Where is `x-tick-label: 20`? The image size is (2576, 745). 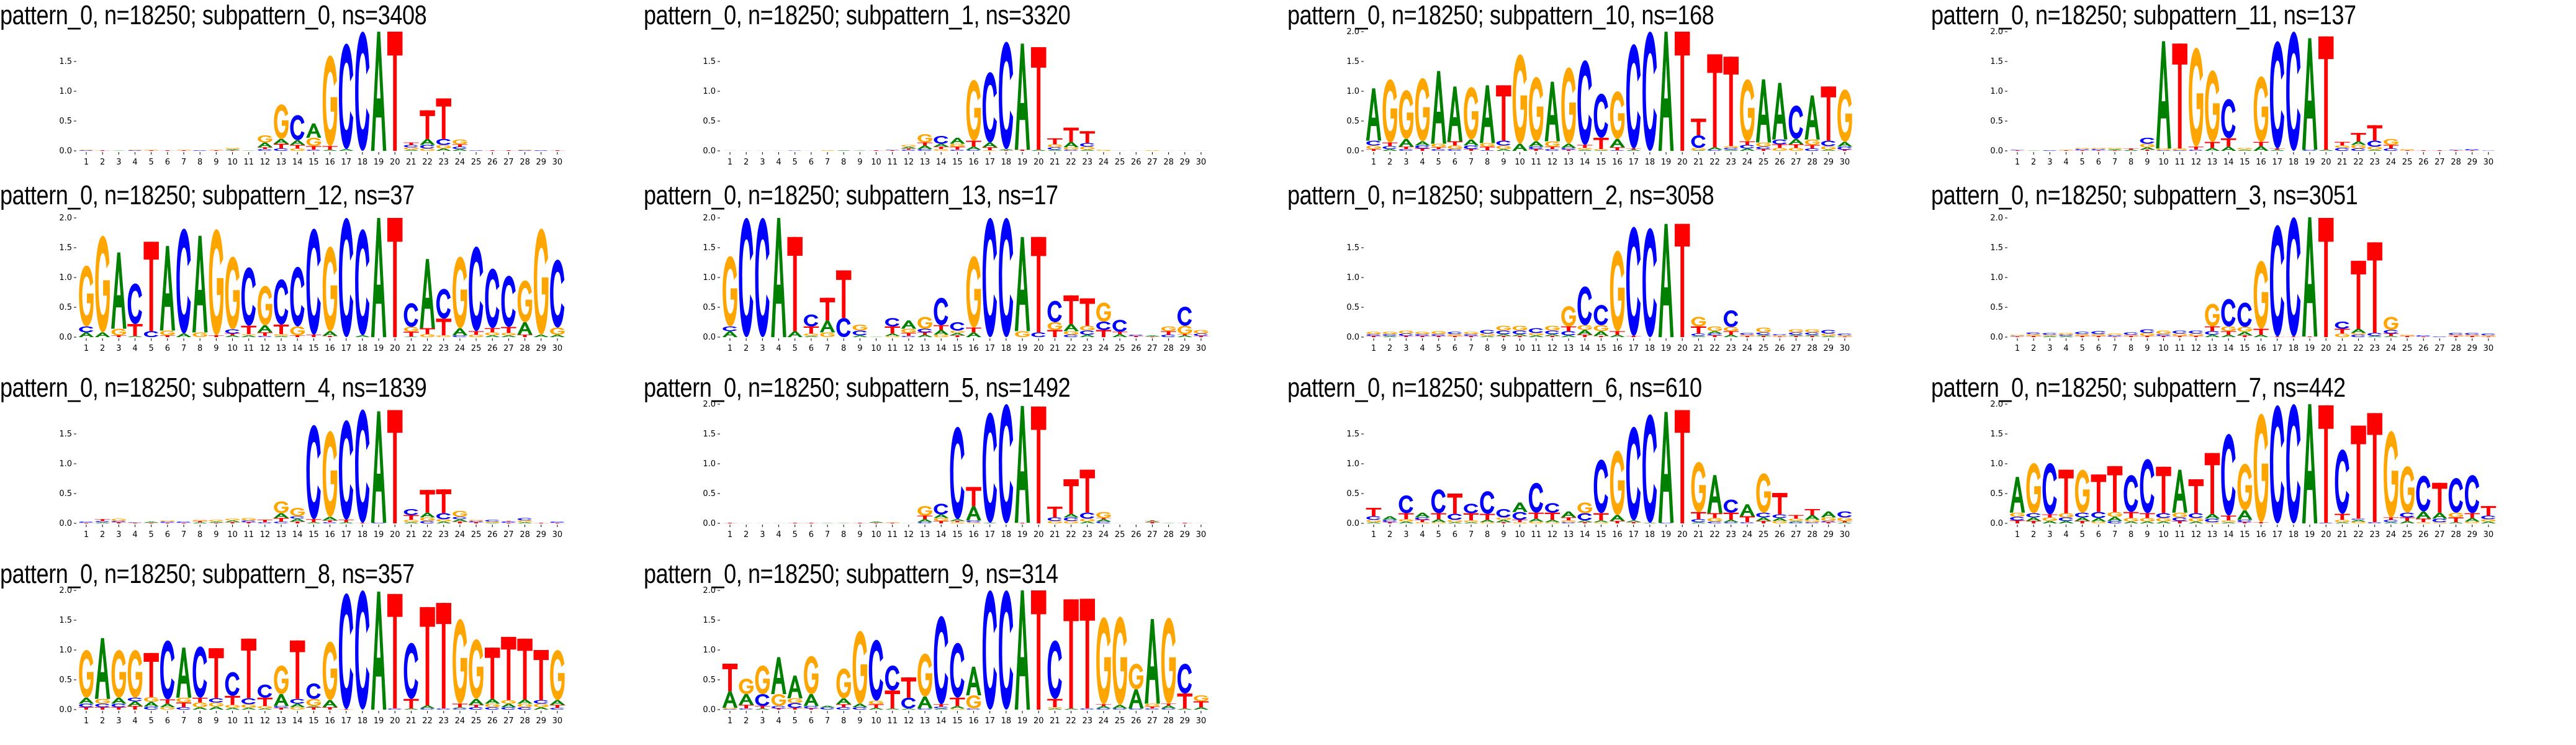 x-tick-label: 20 is located at coordinates (395, 721).